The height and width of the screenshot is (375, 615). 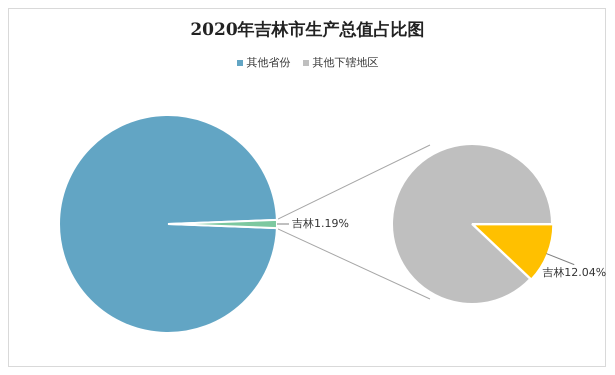 I want to click on chart-title: 2020年吉林市生产总值占比图, so click(x=307, y=30).